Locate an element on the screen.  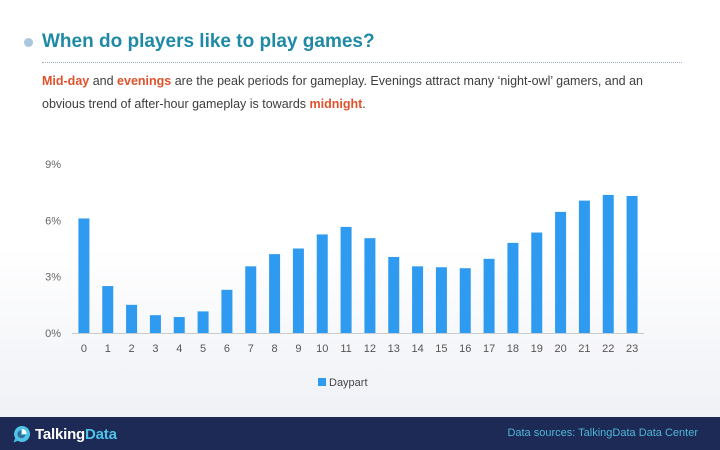
page-title: When do players like to play games? is located at coordinates (208, 41).